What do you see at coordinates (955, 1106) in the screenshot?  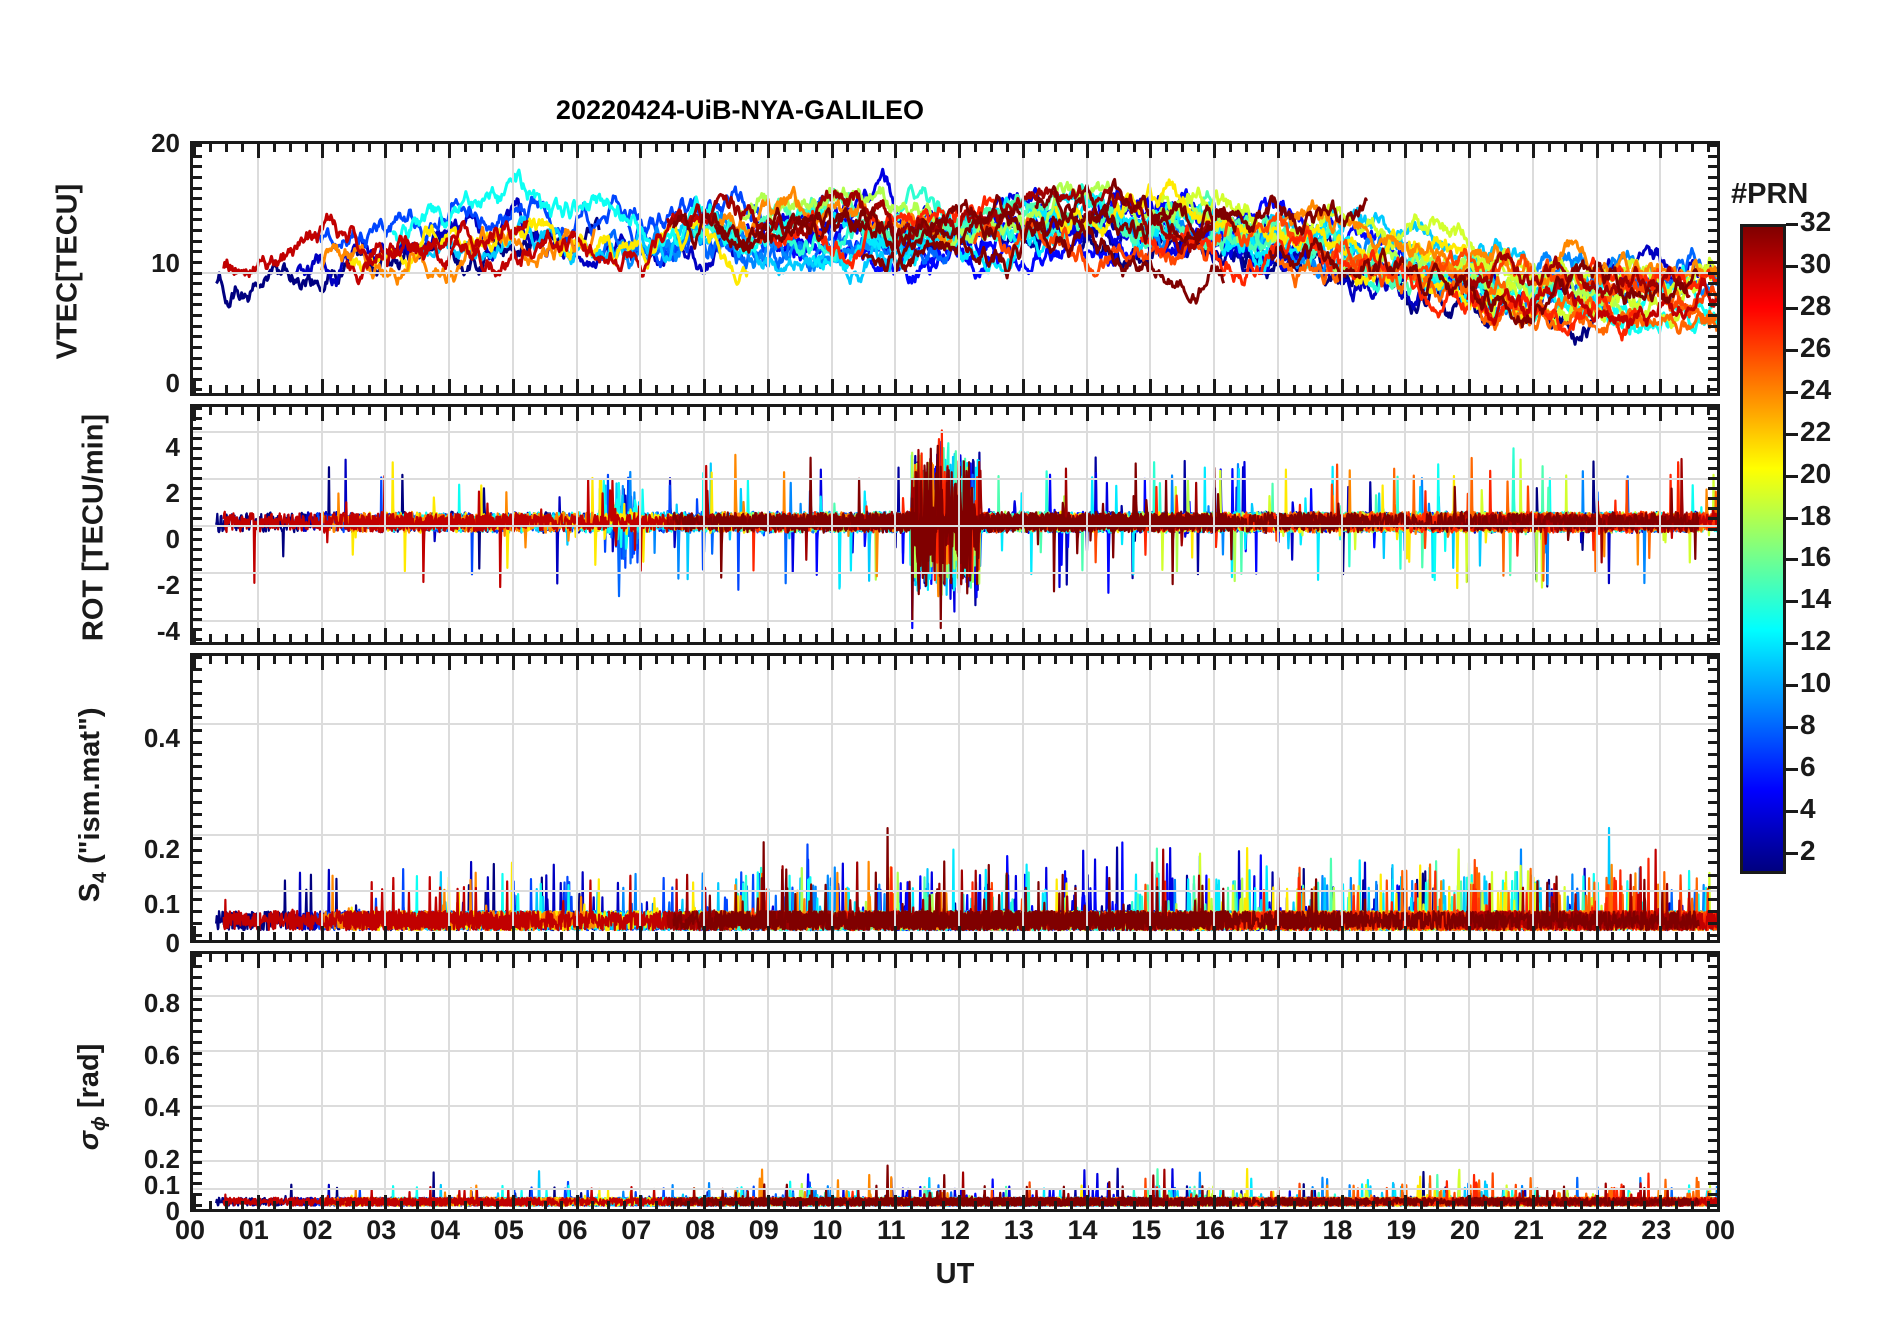 I see `gridline-h` at bounding box center [955, 1106].